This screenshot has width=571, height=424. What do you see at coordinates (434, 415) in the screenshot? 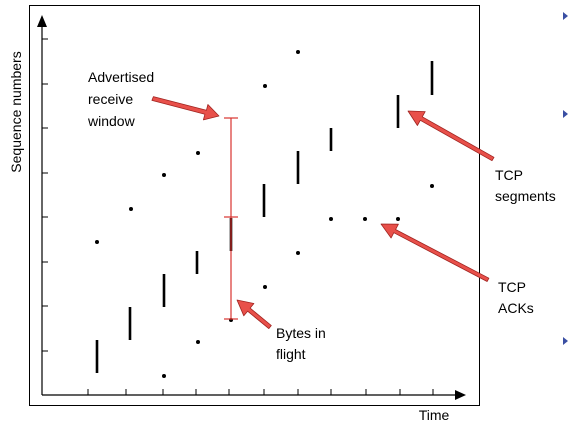
I see `x-axis-label: Time` at bounding box center [434, 415].